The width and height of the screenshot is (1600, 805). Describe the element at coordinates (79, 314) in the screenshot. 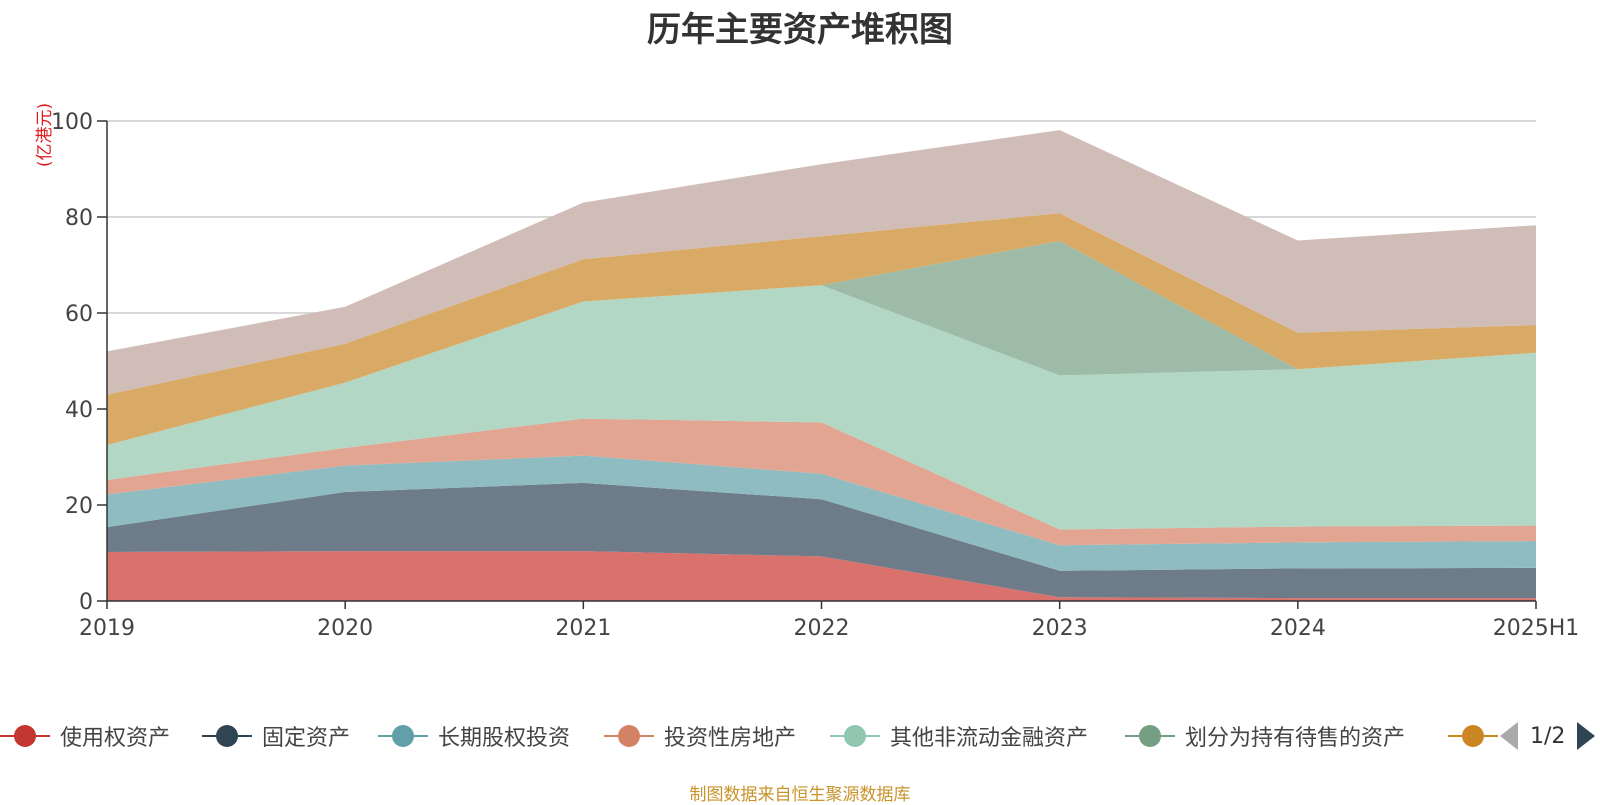

I see `y-tick-label: 60` at that location.